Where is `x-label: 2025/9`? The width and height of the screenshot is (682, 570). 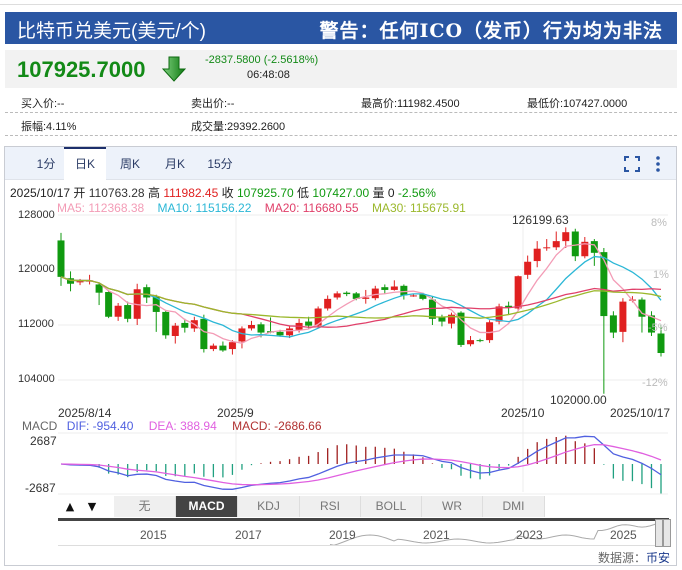
x-label: 2025/9 is located at coordinates (235, 413).